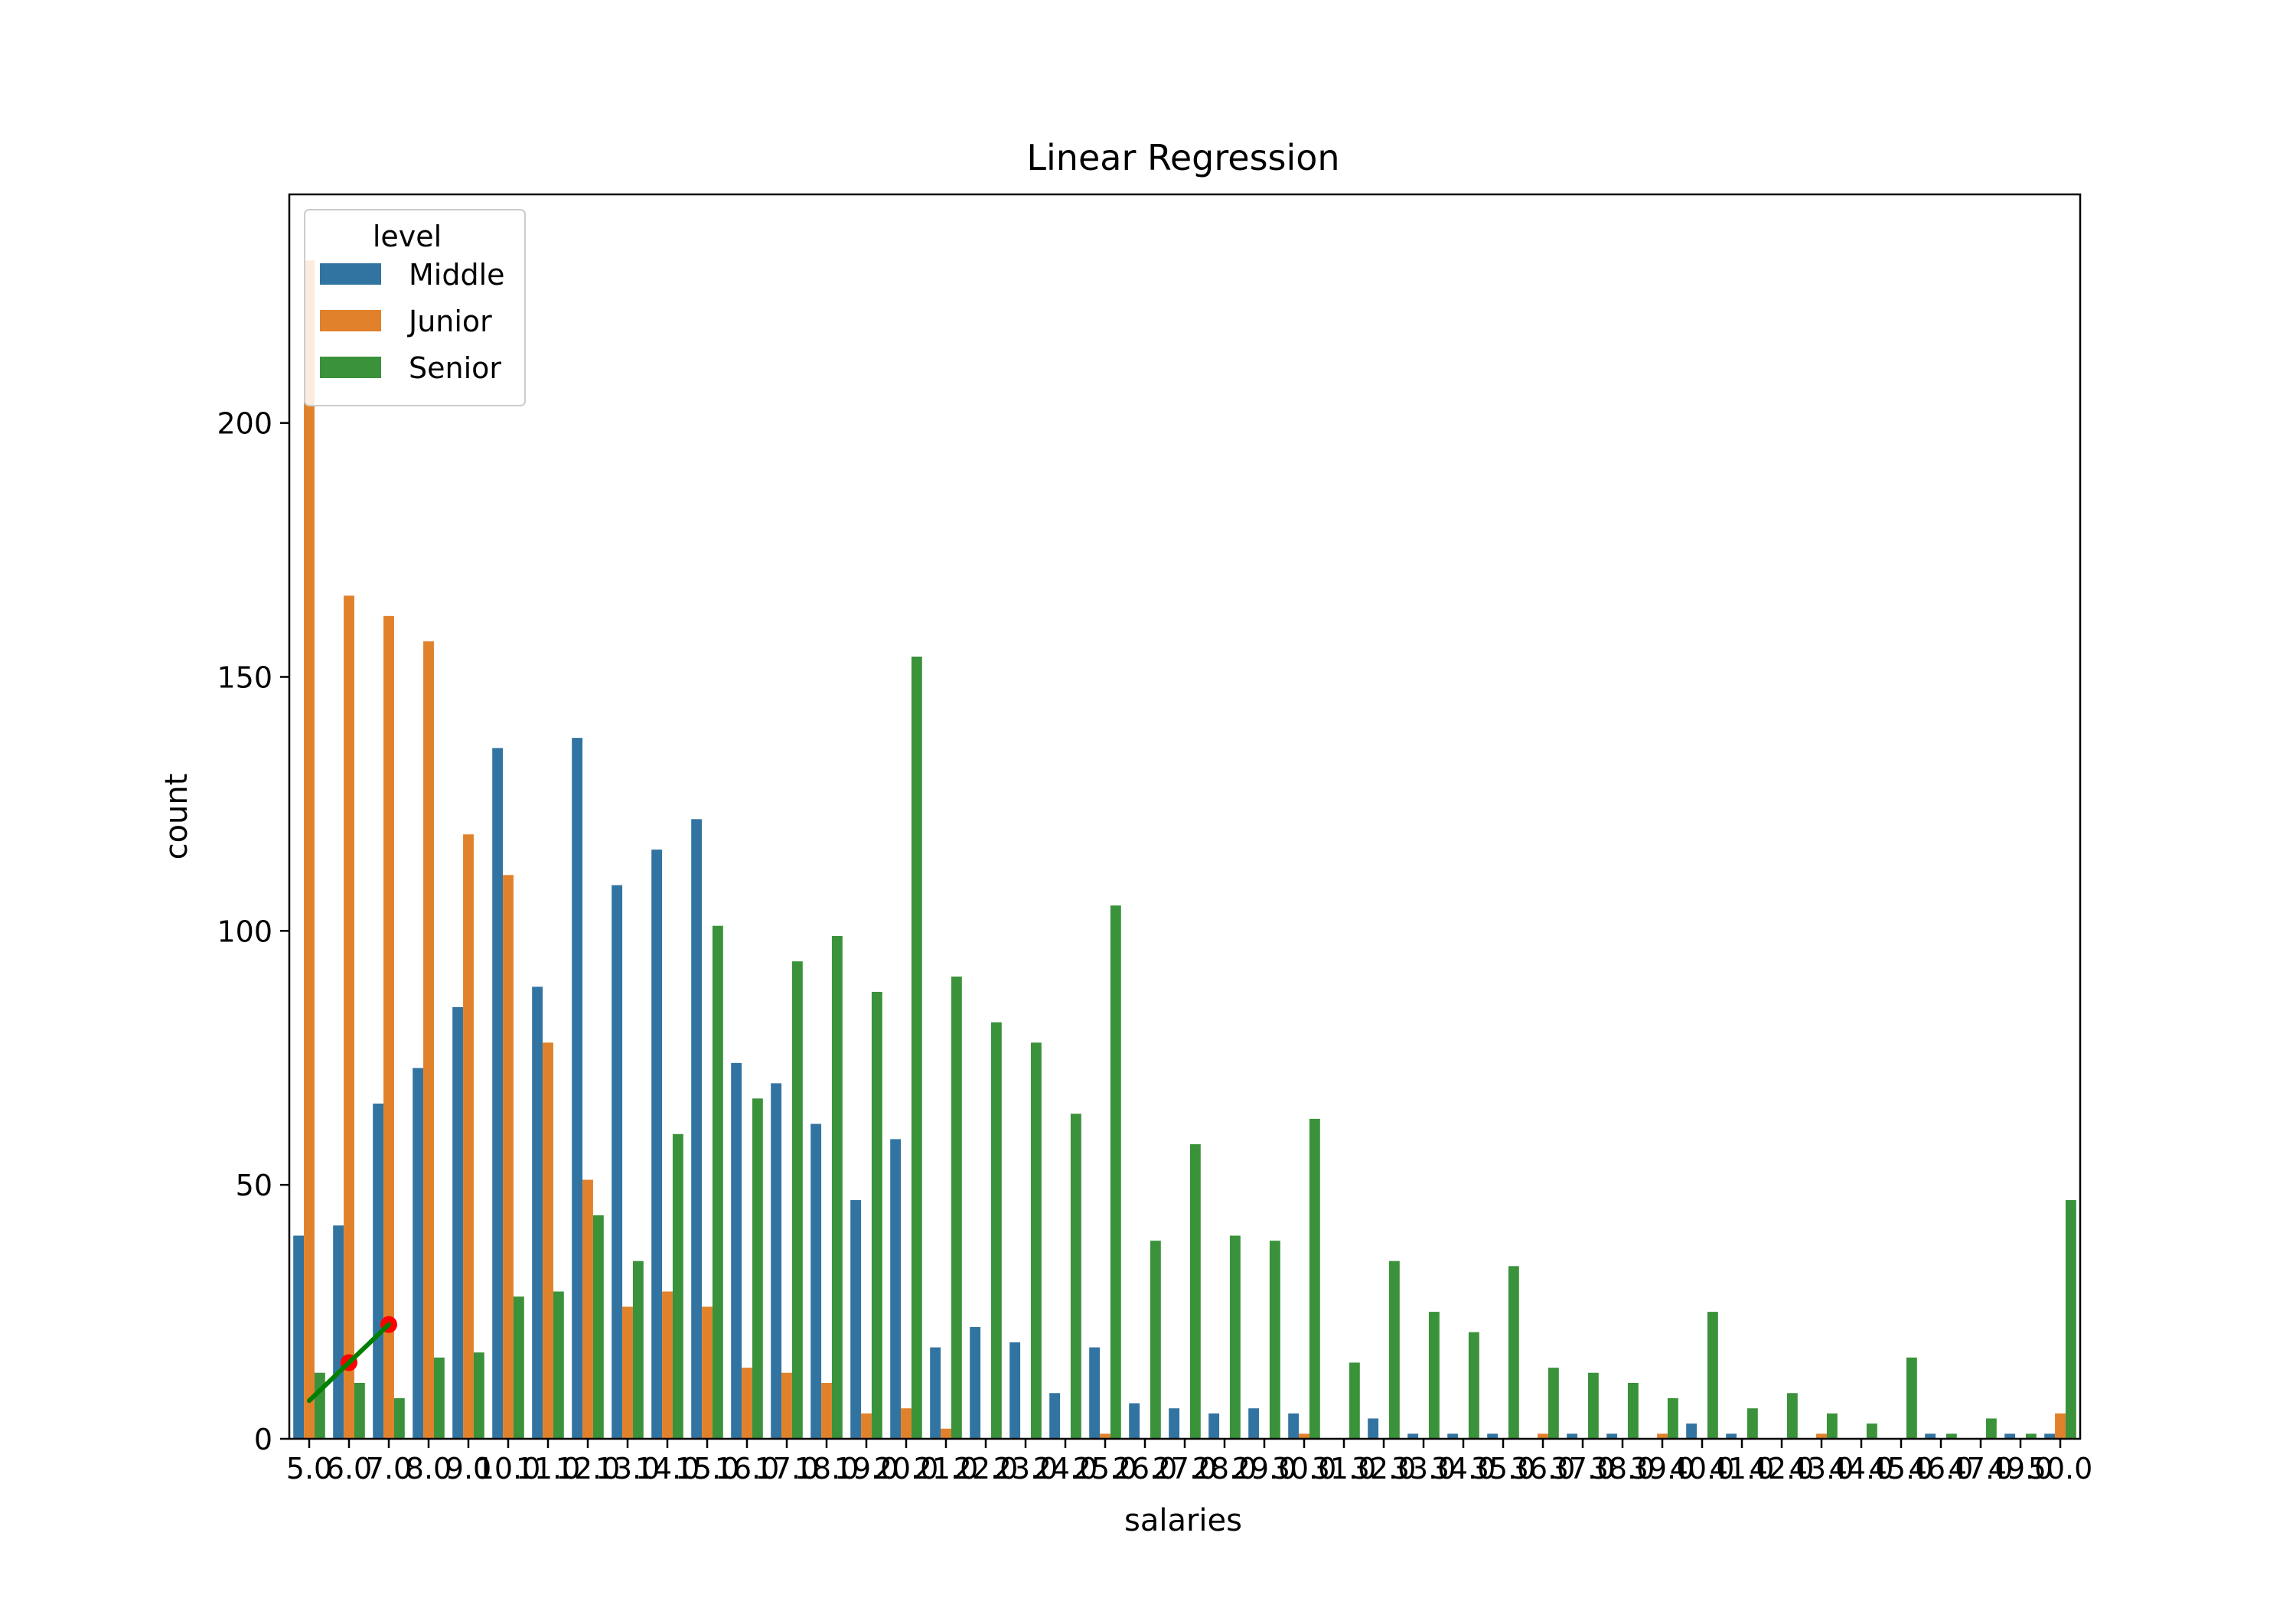 This screenshot has width=2296, height=1611. What do you see at coordinates (449, 321) in the screenshot?
I see `legend-label-junior: Junior` at bounding box center [449, 321].